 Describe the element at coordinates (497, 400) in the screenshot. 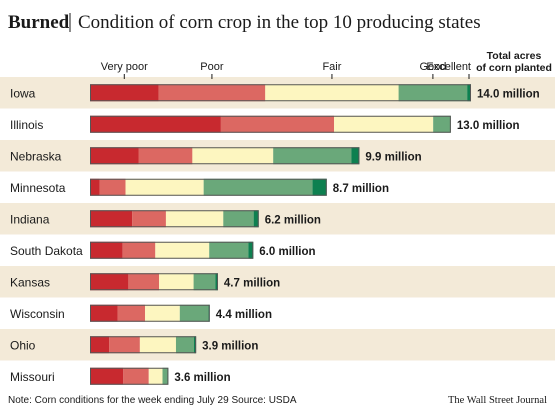

I see `source-credit: The Wall Street Journal` at that location.